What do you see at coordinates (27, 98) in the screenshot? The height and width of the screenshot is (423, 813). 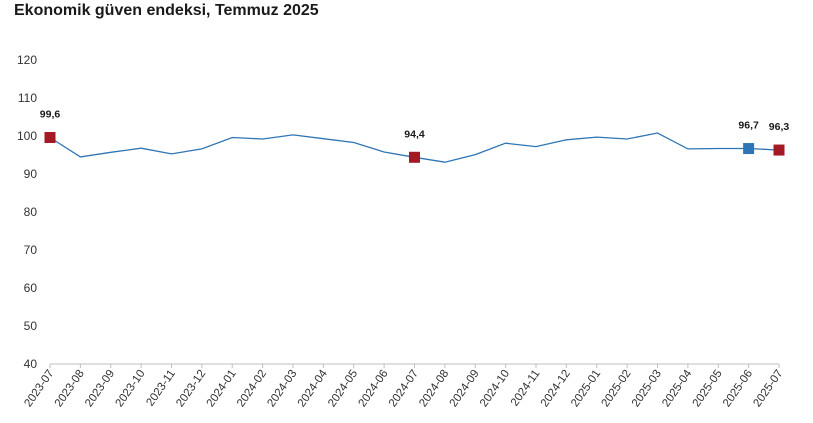 I see `y-tick-label: 110` at bounding box center [27, 98].